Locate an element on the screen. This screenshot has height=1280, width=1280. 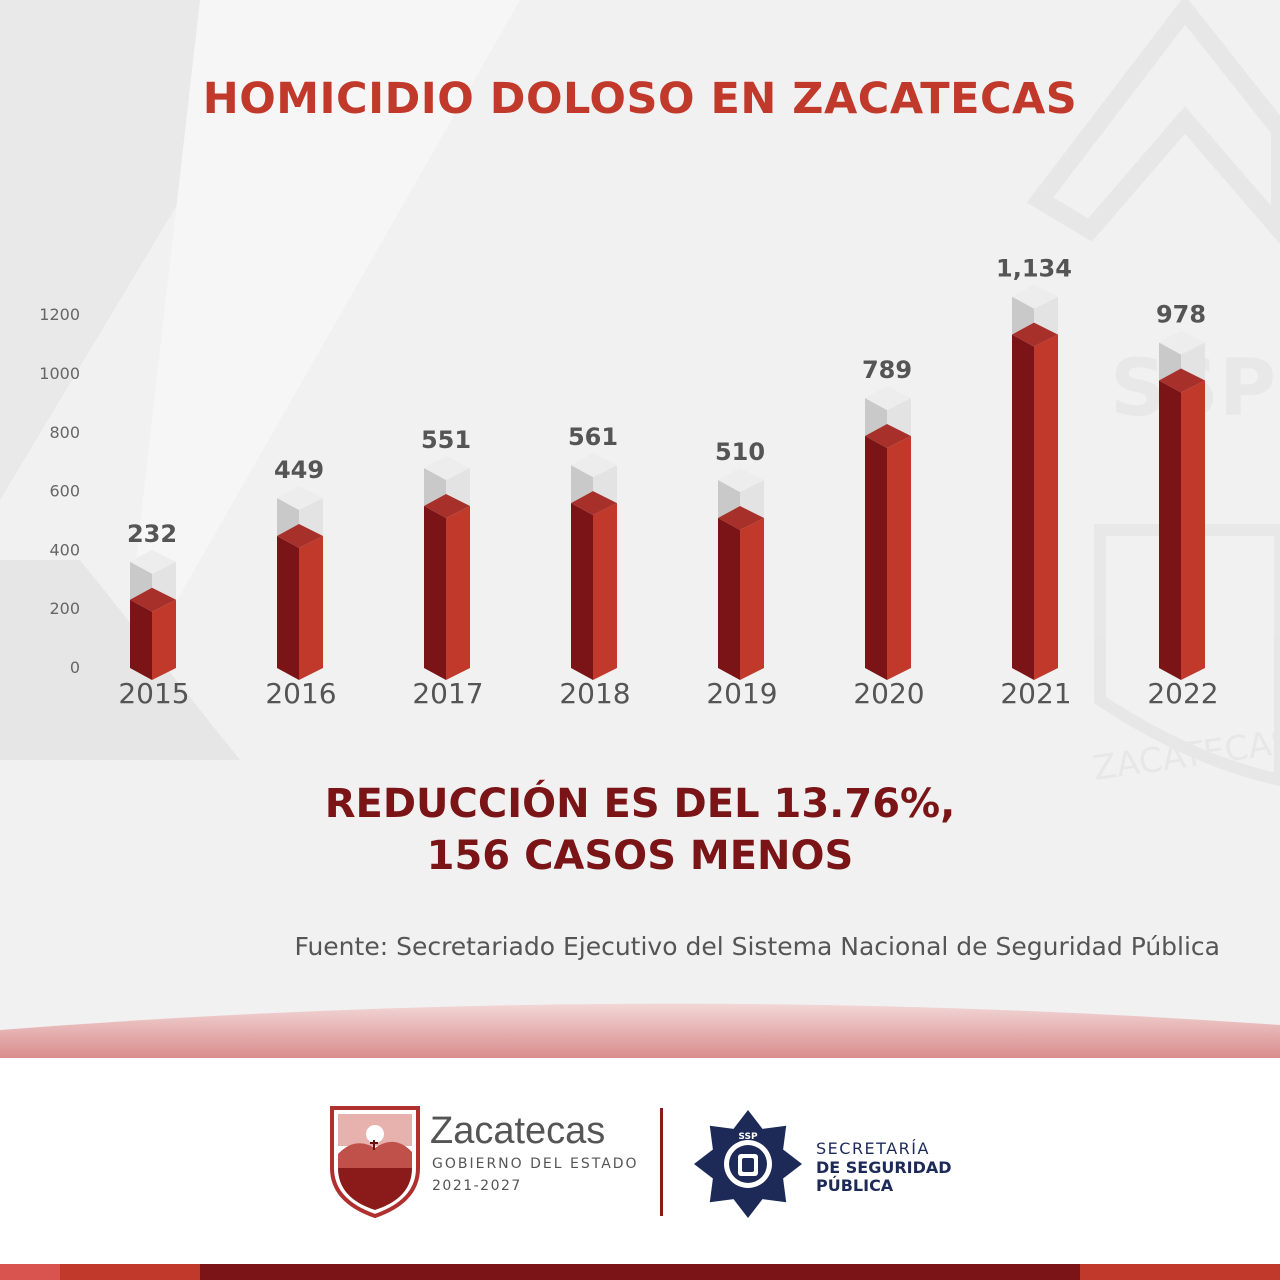
bar-value-label: 1,134 is located at coordinates (1034, 269).